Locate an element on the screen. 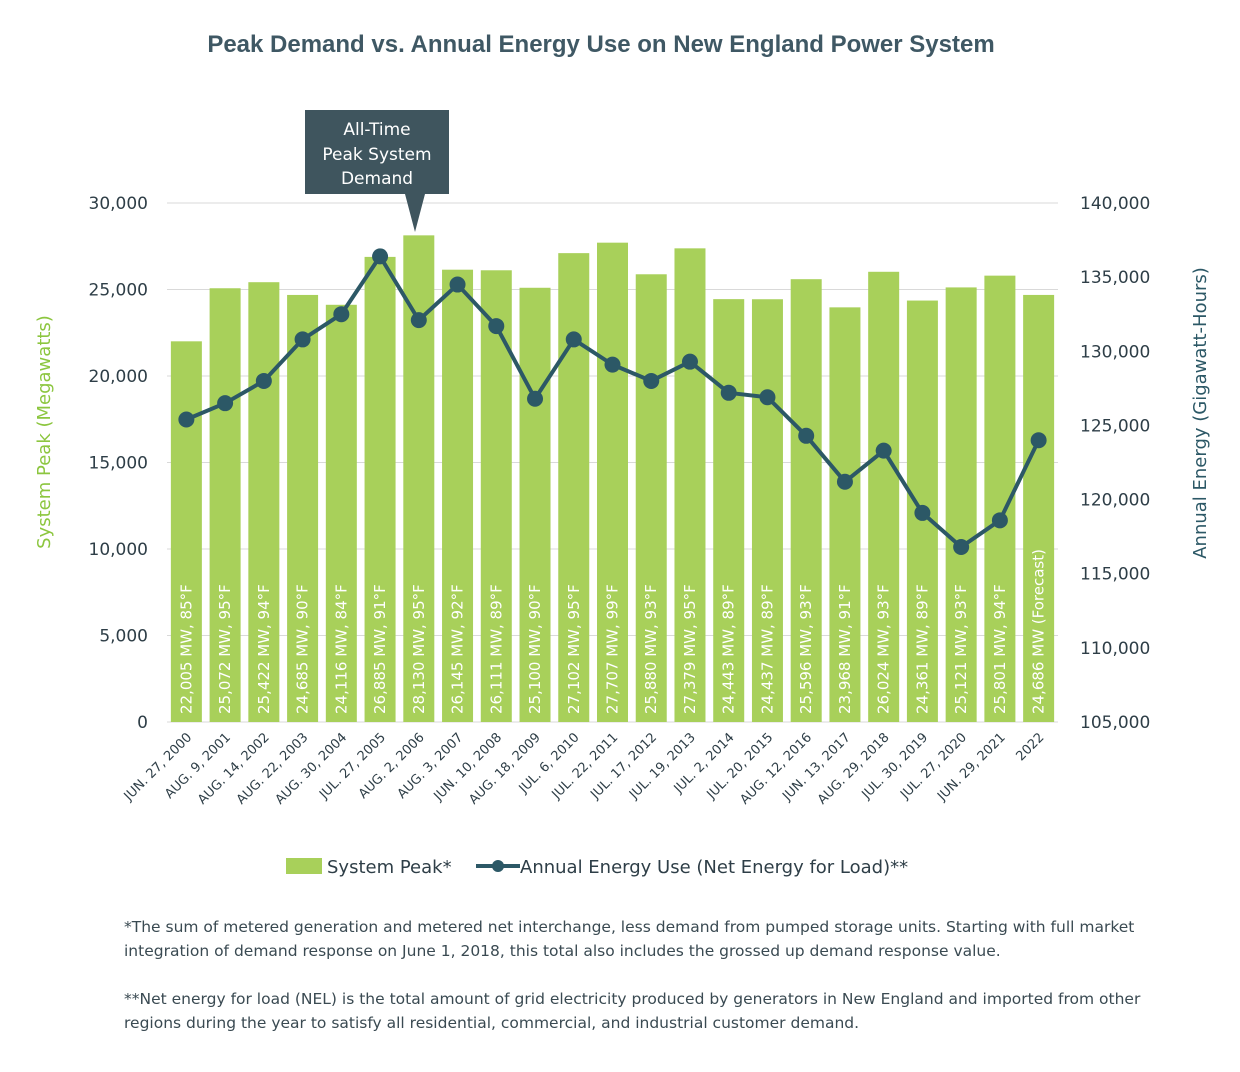 The height and width of the screenshot is (1072, 1240). right-tick-label: 130,000 is located at coordinates (1115, 352).